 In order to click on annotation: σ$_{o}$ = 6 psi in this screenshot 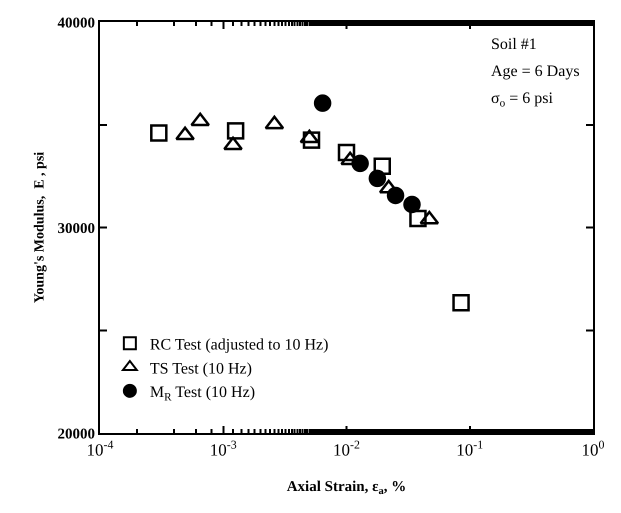, I will do `click(522, 100)`.